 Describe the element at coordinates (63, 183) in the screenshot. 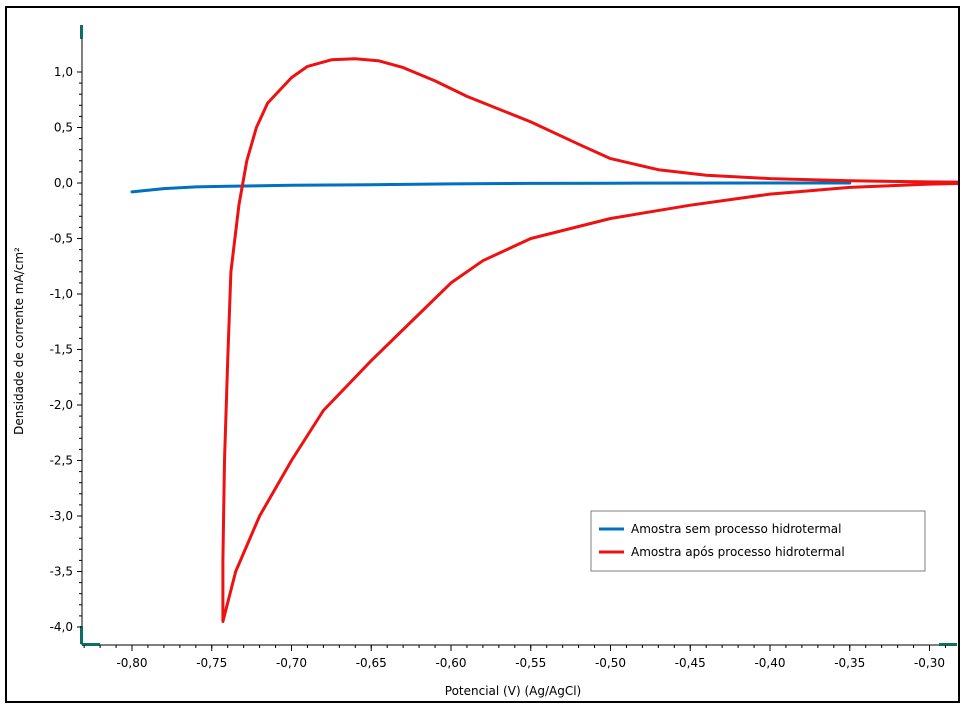

I see `y-tick-label: 0,0` at that location.